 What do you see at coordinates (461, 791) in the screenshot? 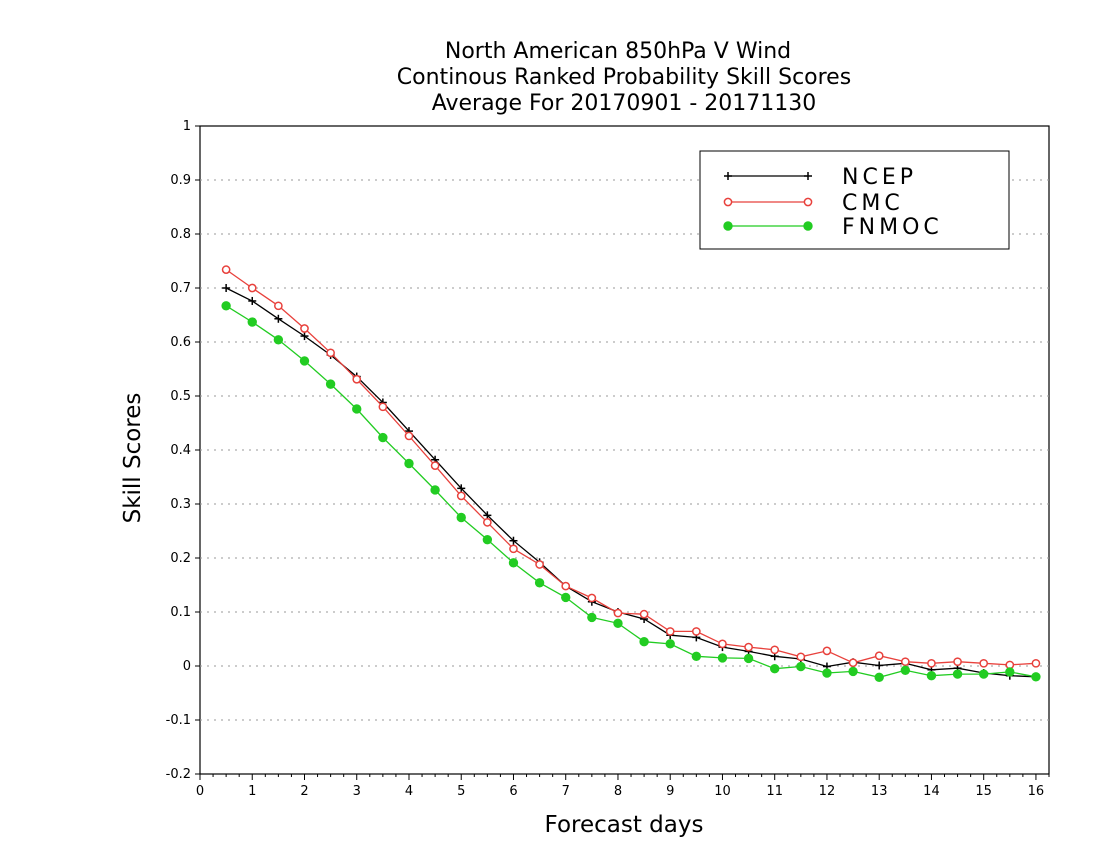
I see `x-tick-label: 5` at bounding box center [461, 791].